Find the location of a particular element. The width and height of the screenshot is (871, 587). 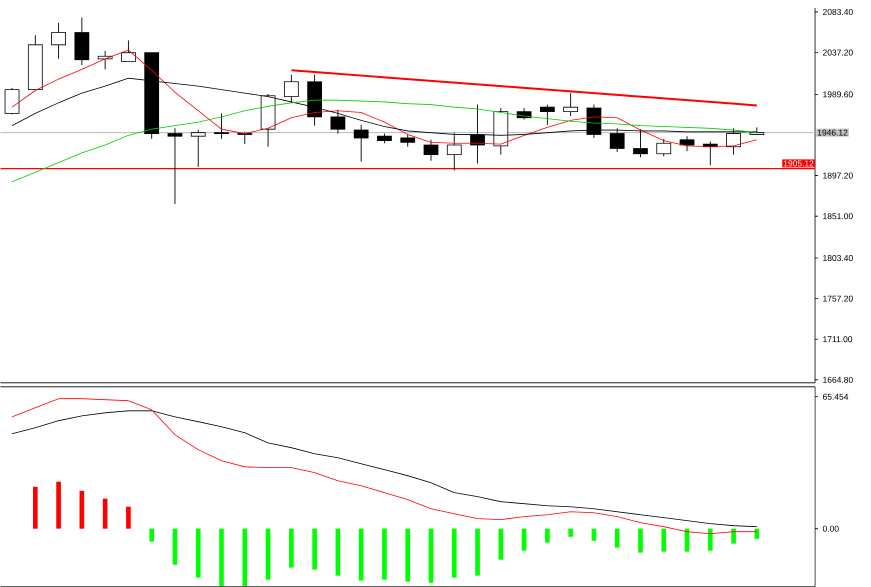

y-tick-label: 1711.00 is located at coordinates (837, 339).